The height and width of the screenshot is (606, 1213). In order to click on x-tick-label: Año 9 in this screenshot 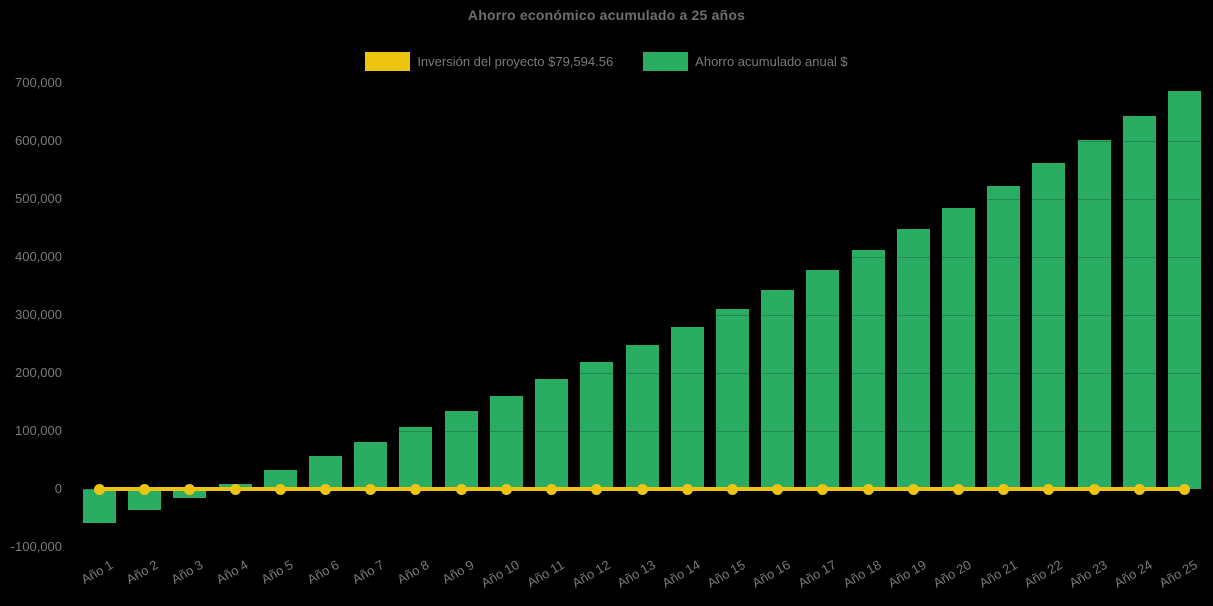, I will do `click(458, 572)`.